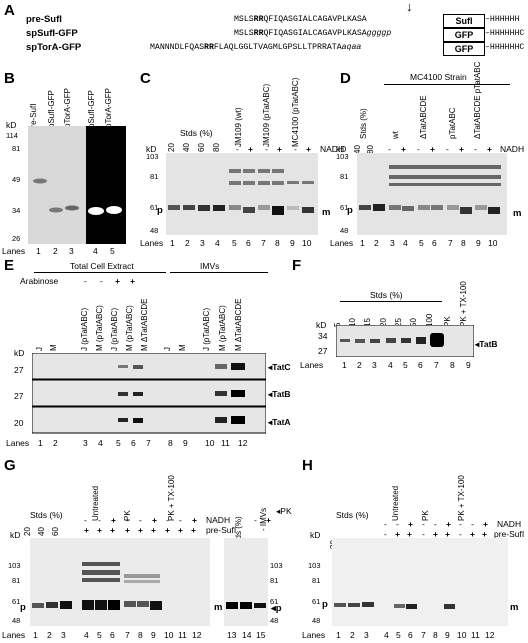  I want to click on marker: 20, so click(19, 423).